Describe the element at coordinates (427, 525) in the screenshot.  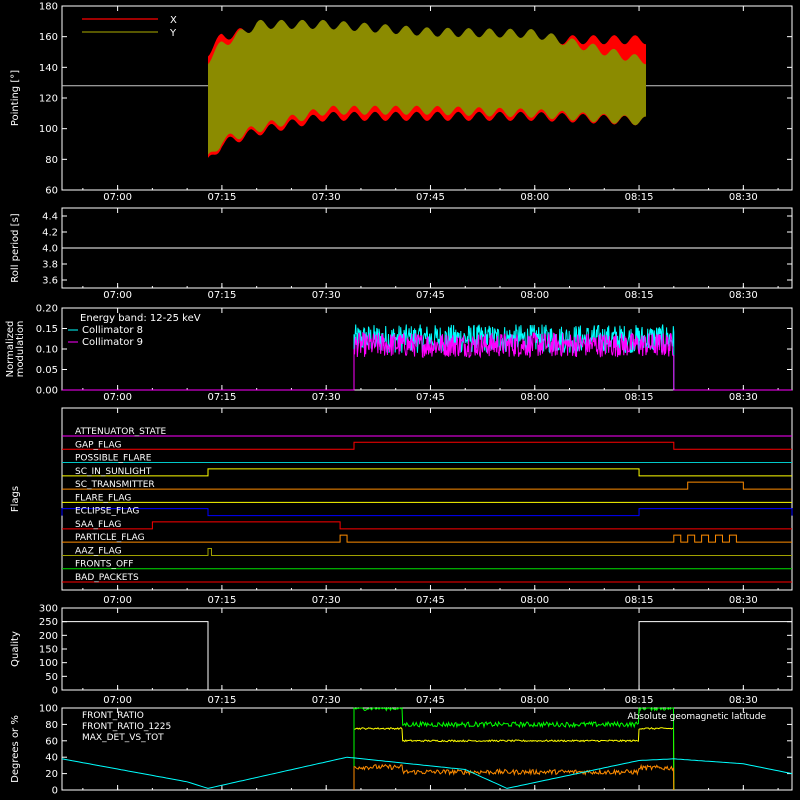
I see `flag-trace-saa-flag` at that location.